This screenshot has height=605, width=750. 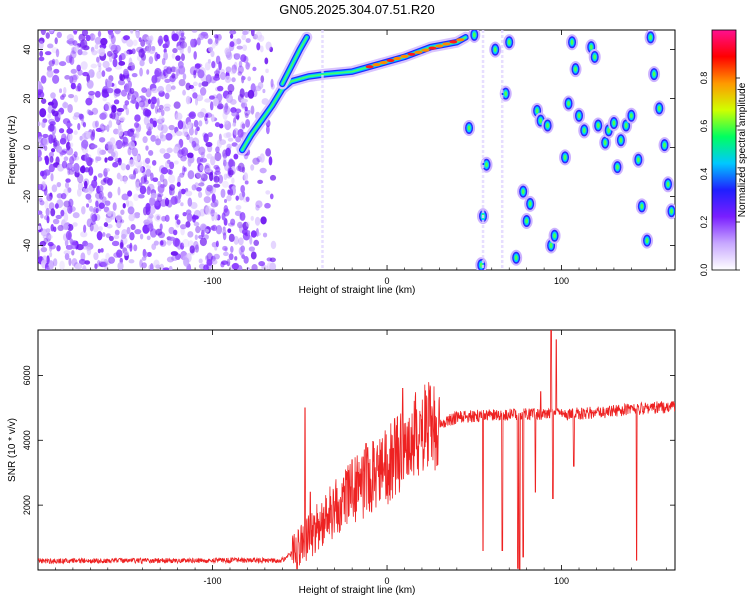 I want to click on colorbar-tick-label: 0.8, so click(x=704, y=78).